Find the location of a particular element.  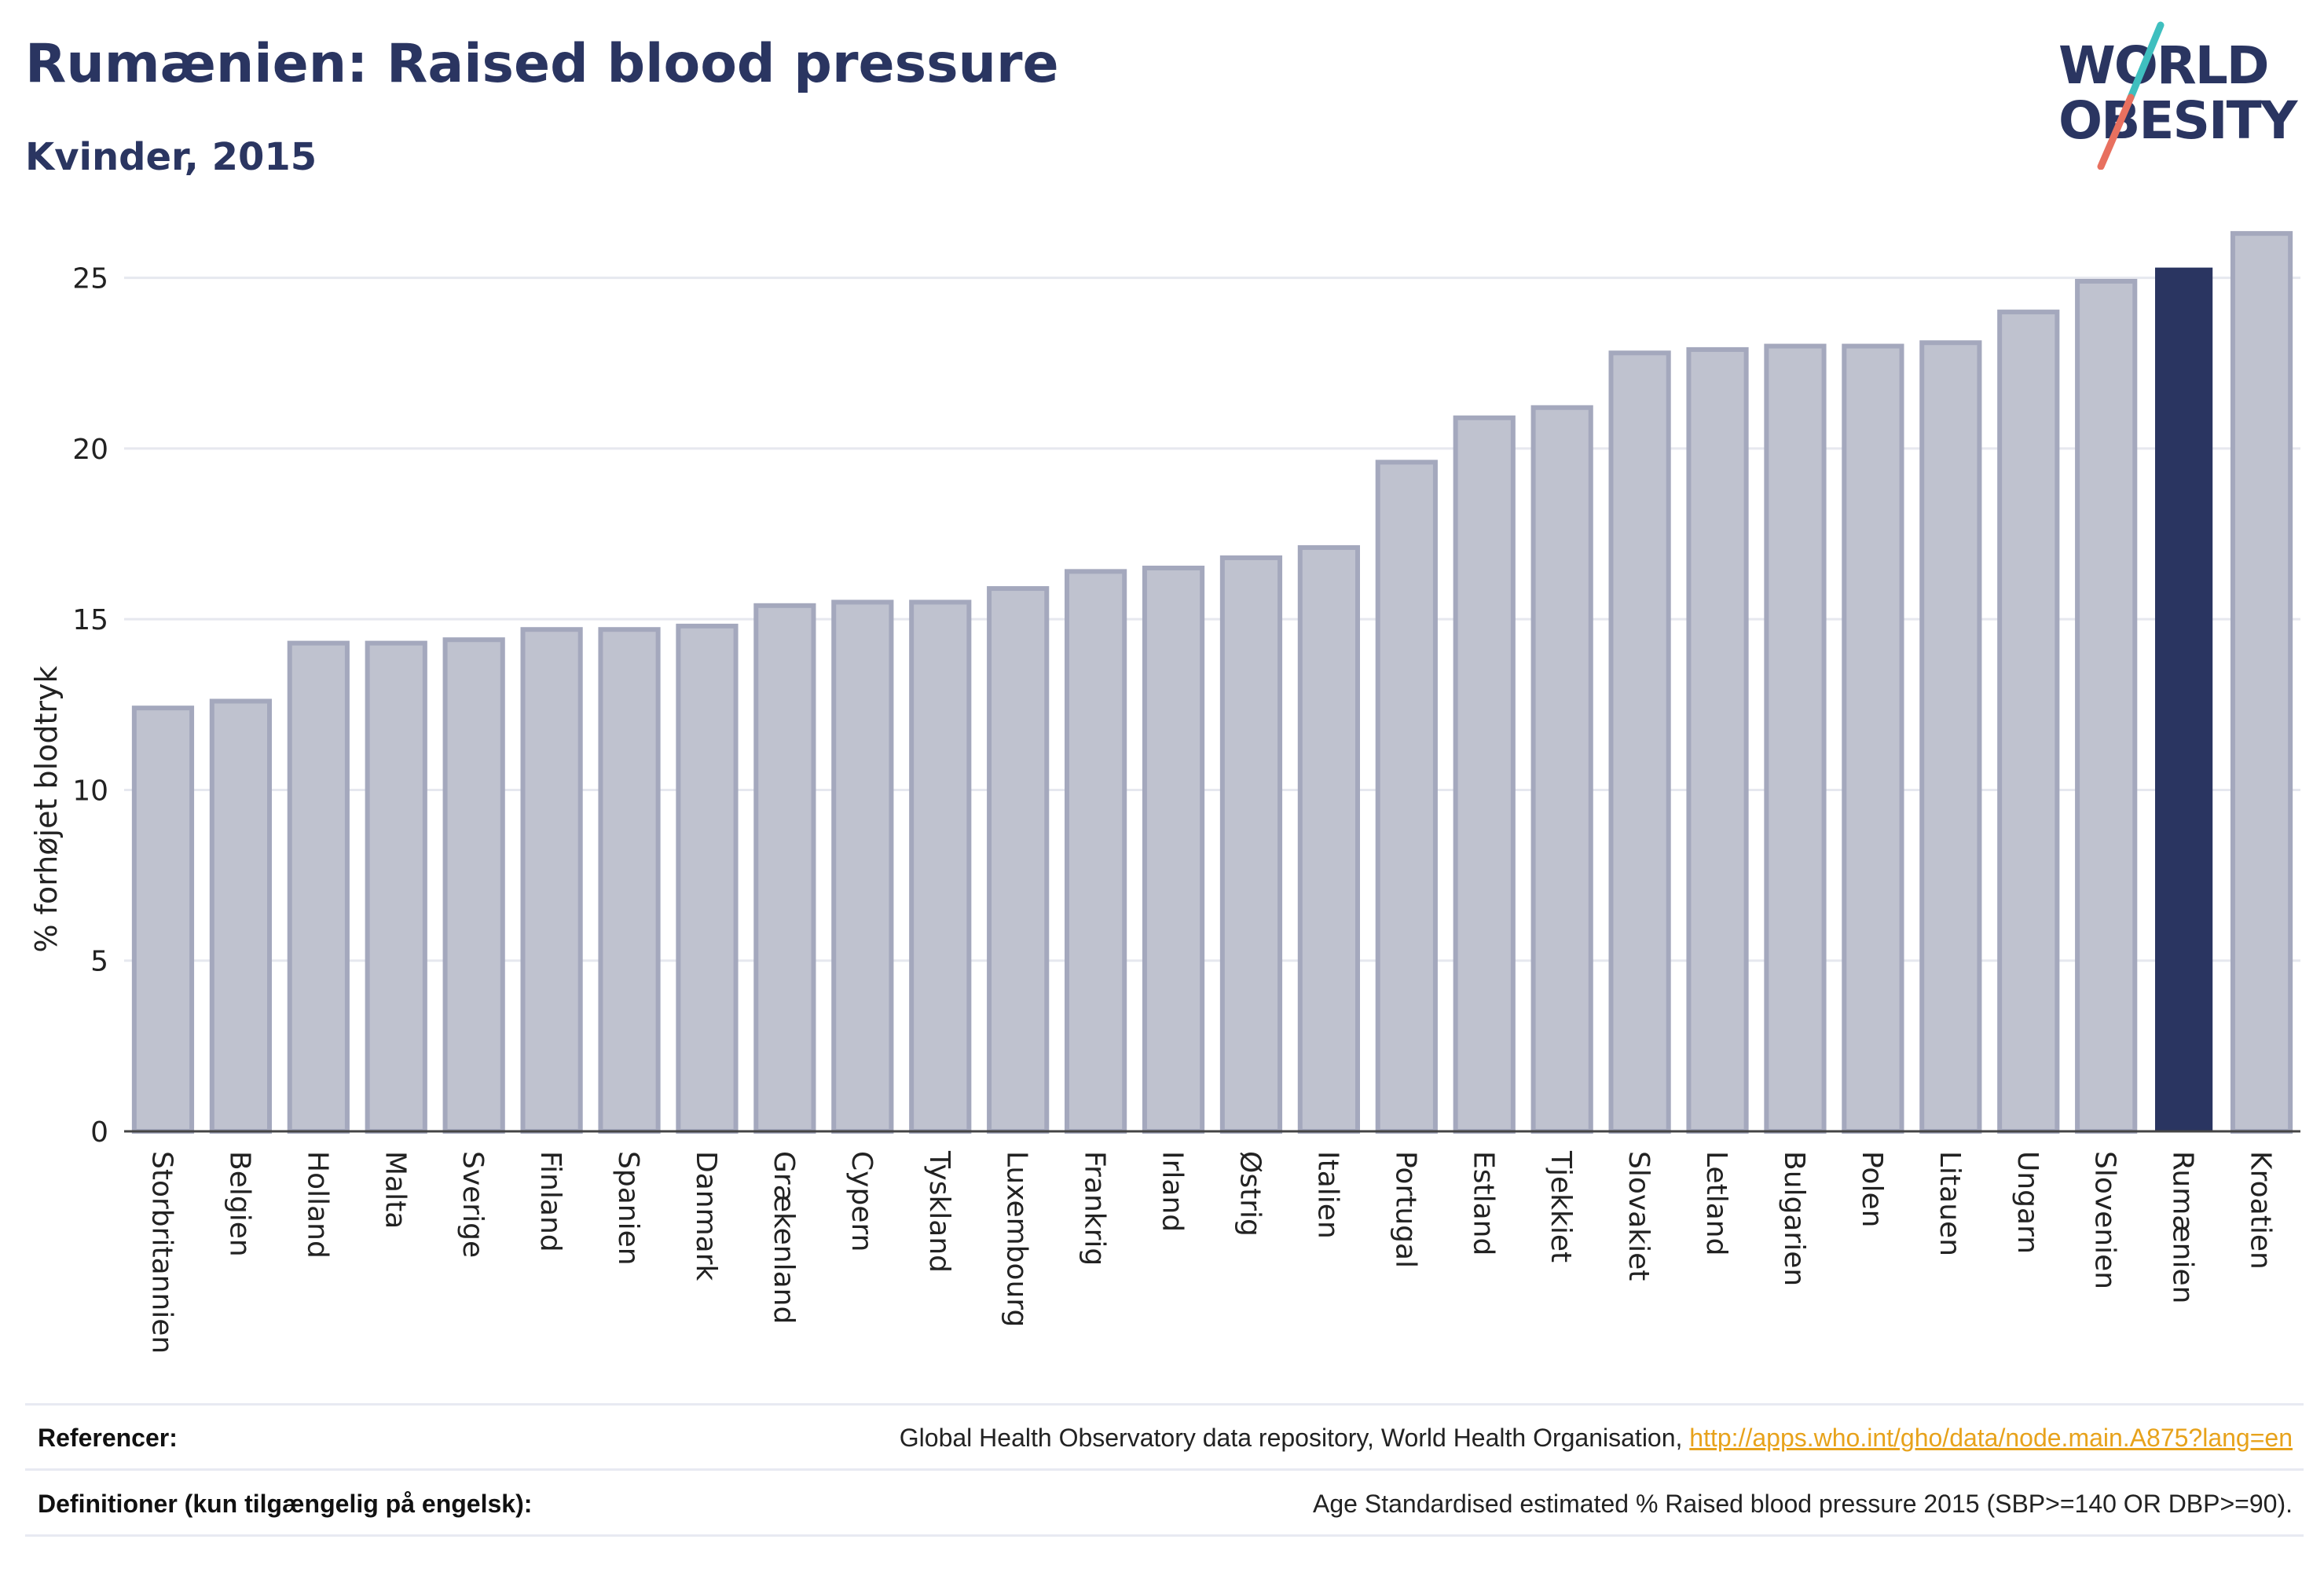

x-tick-label: Spanien is located at coordinates (628, 1208).